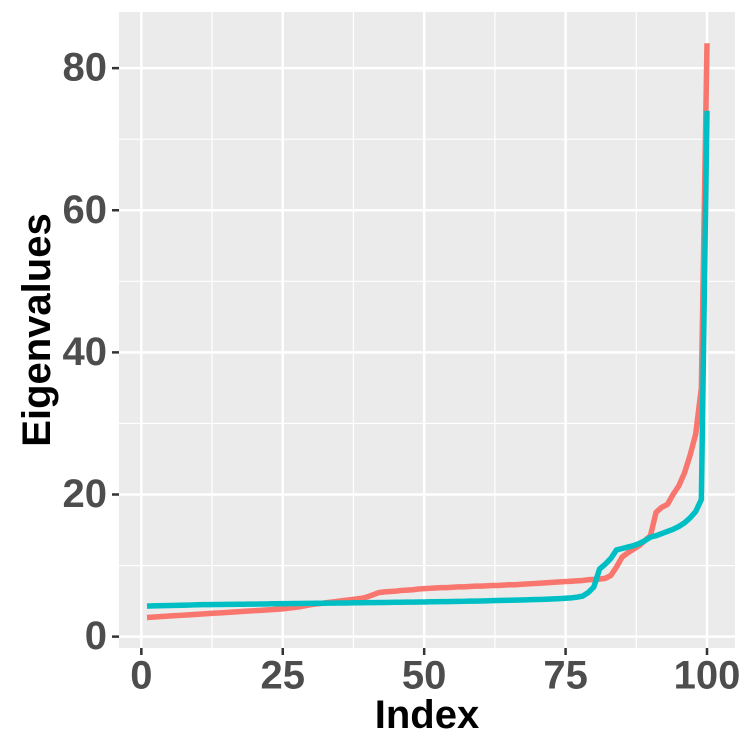 The image size is (747, 752). What do you see at coordinates (424, 676) in the screenshot?
I see `x-tick-label: 50` at bounding box center [424, 676].